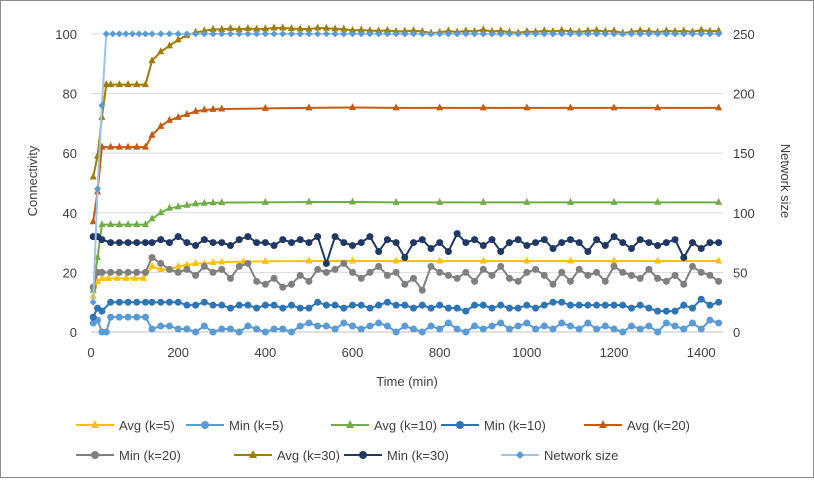 The image size is (814, 482). I want to click on y-right-tick-label: 50, so click(740, 272).